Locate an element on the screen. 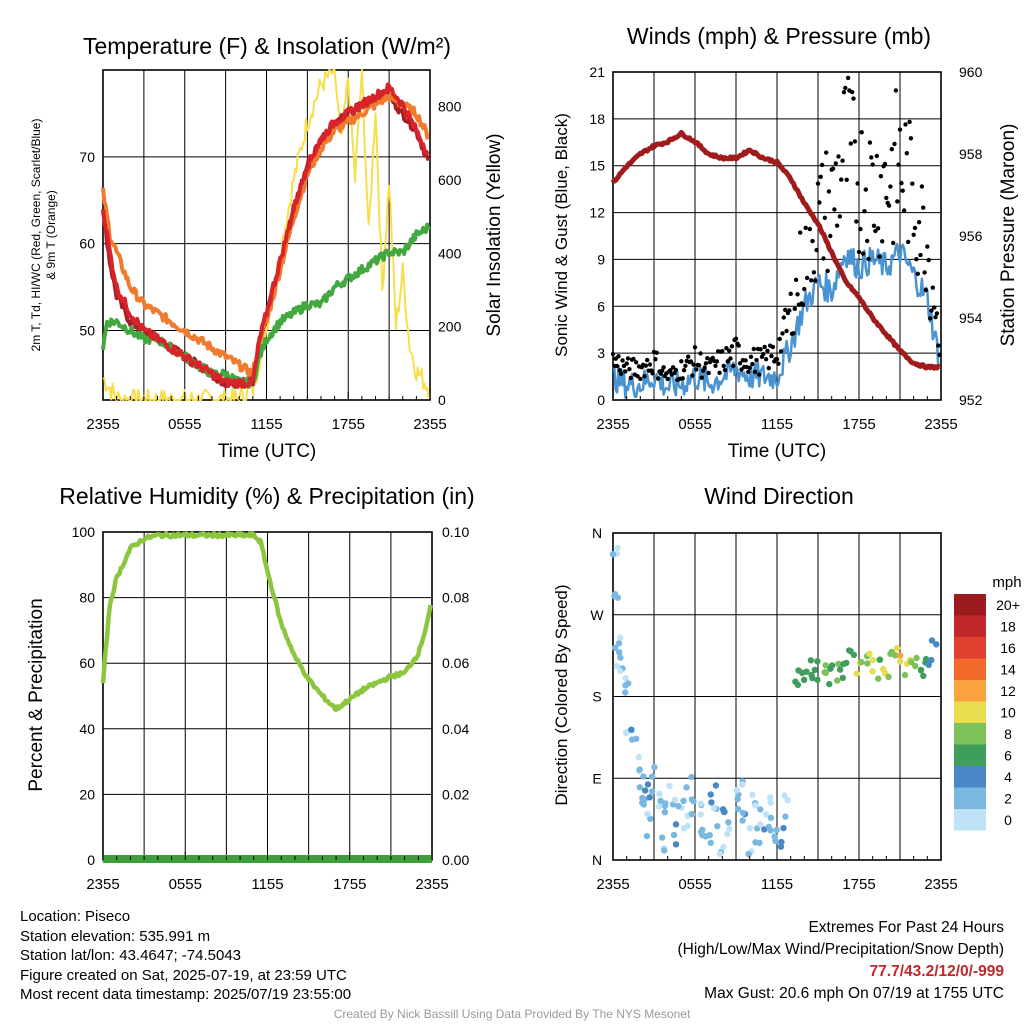 The image size is (1024, 1024). y-tick-label: 60 is located at coordinates (87, 244).